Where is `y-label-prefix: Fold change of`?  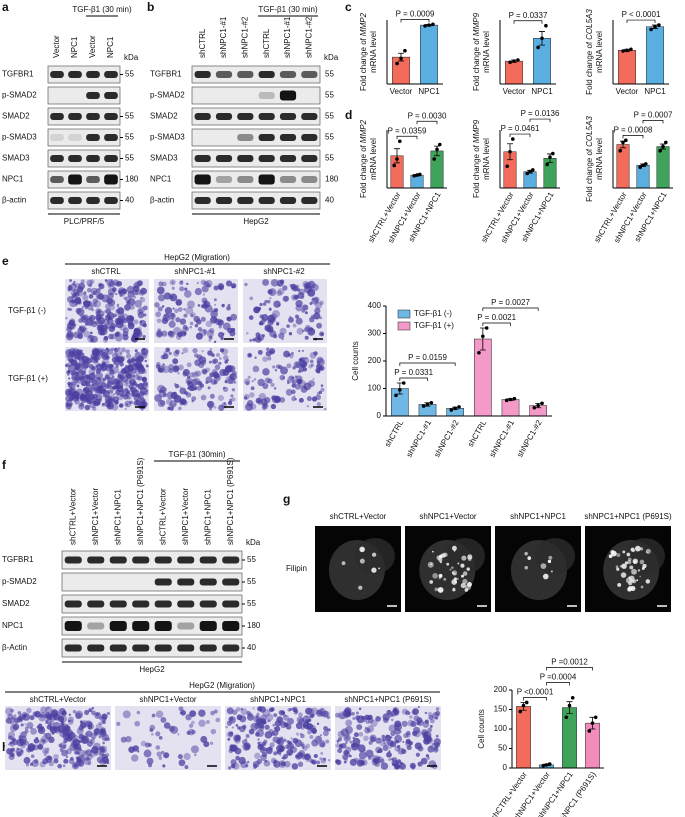 y-label-prefix: Fold change of is located at coordinates (589, 68).